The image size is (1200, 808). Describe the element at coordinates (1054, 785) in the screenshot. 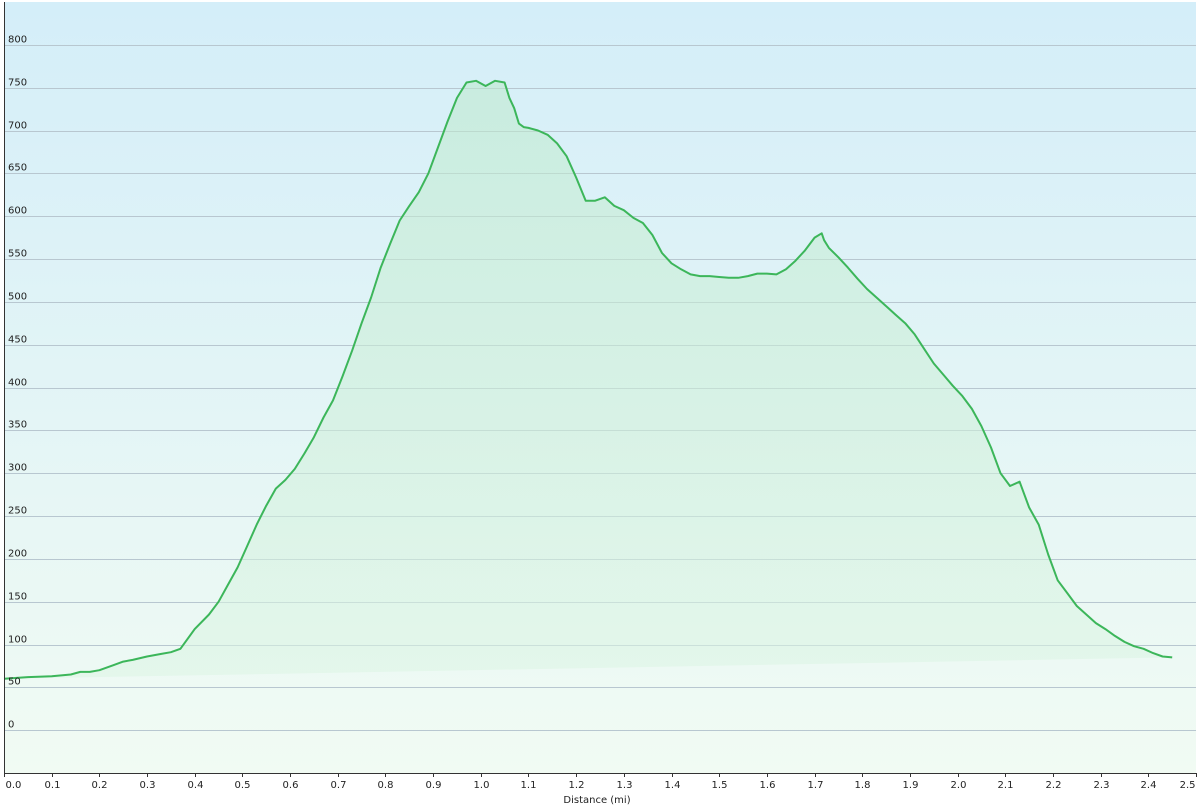

I see `x-tick-label: 2.2` at that location.